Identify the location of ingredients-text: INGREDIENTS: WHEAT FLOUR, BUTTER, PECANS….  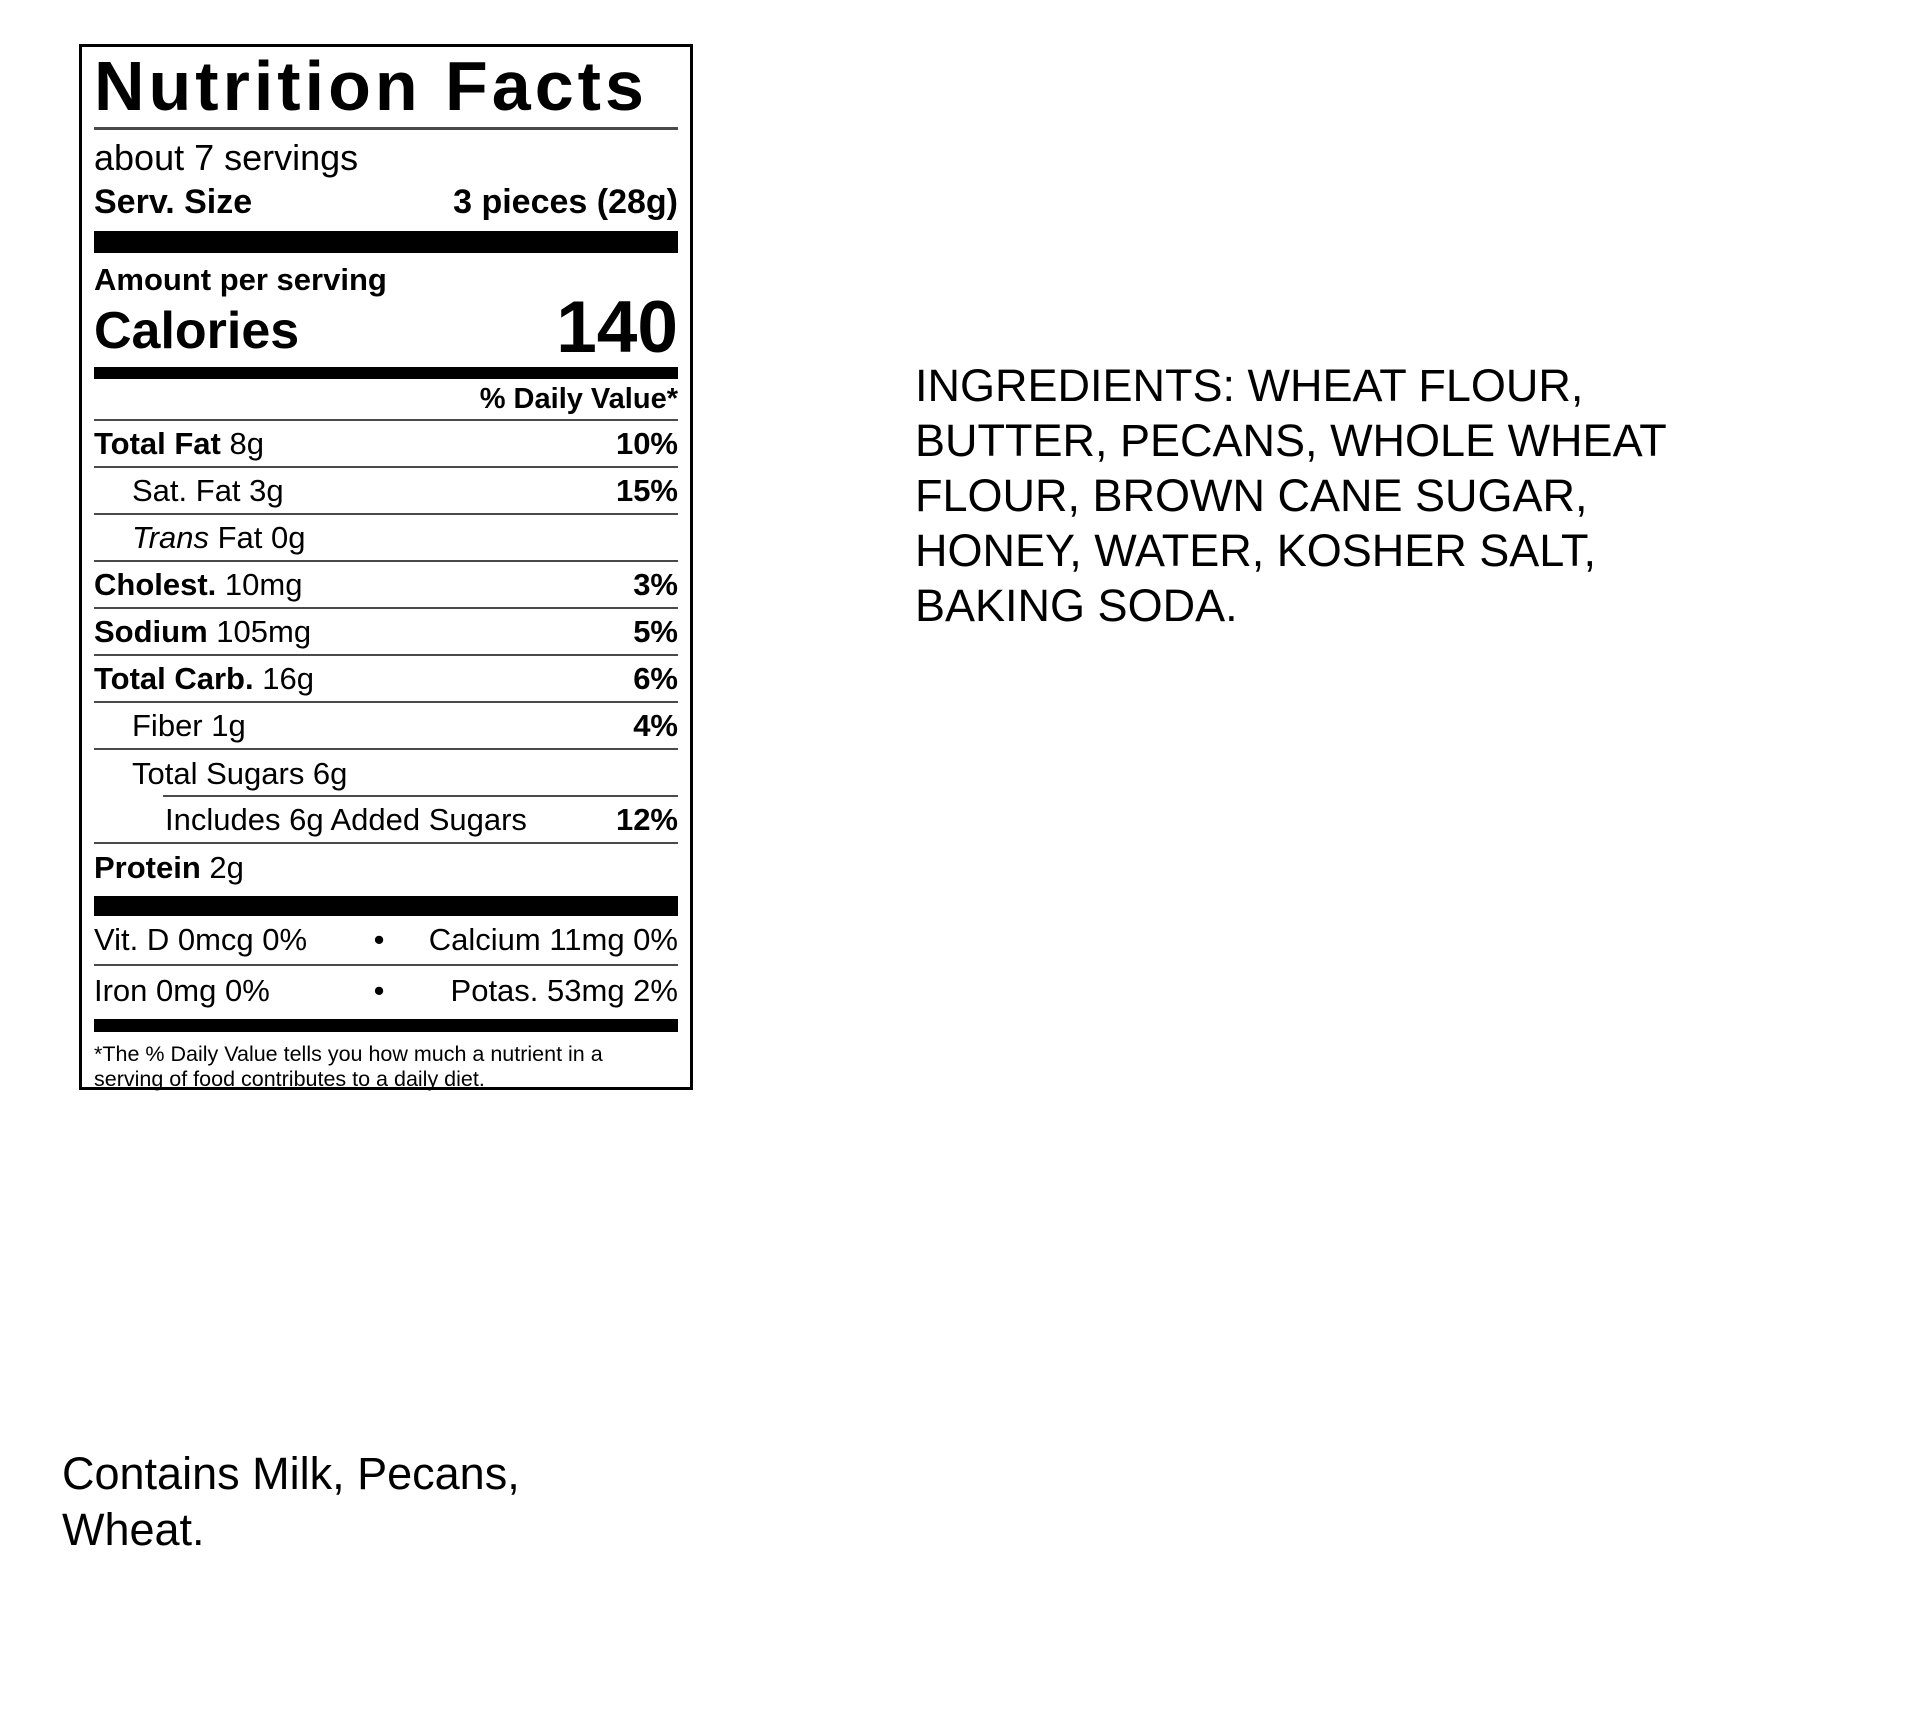
(1291, 495).